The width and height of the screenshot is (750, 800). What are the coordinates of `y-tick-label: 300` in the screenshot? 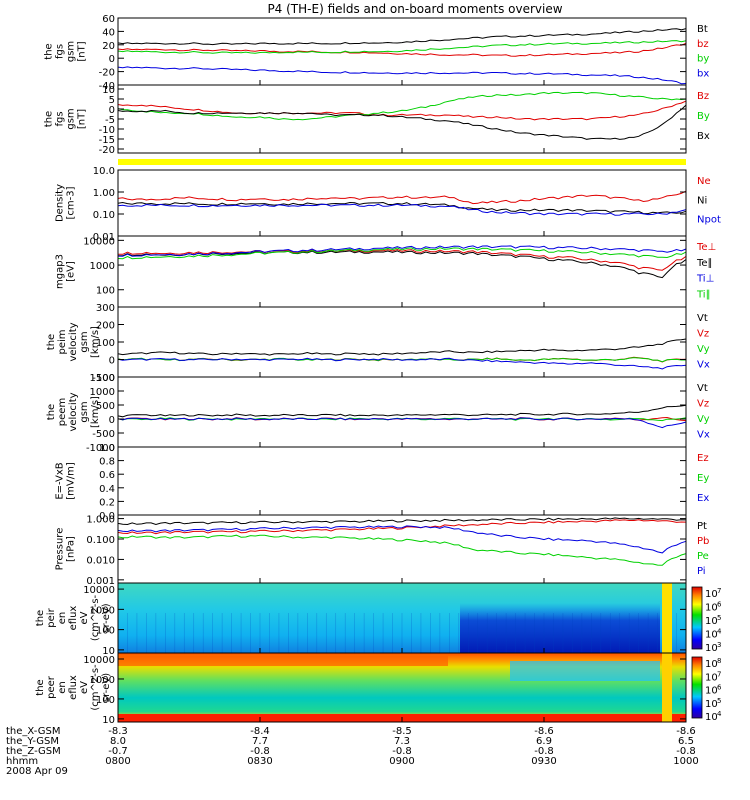 It's located at (105, 308).